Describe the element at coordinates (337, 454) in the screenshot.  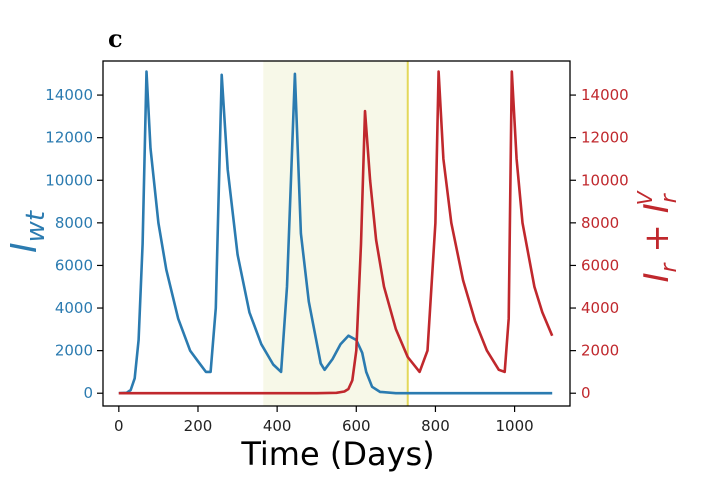
I see `x-axis-label: Time (Days)` at that location.